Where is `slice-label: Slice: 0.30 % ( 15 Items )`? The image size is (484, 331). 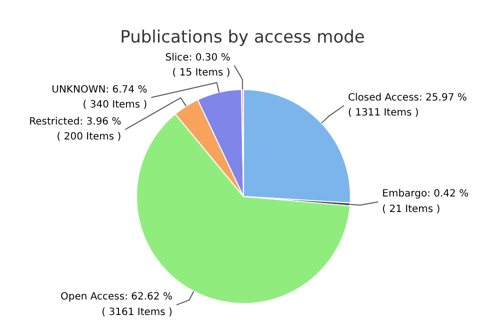 slice-label: Slice: 0.30 % ( 15 Items ) is located at coordinates (197, 65).